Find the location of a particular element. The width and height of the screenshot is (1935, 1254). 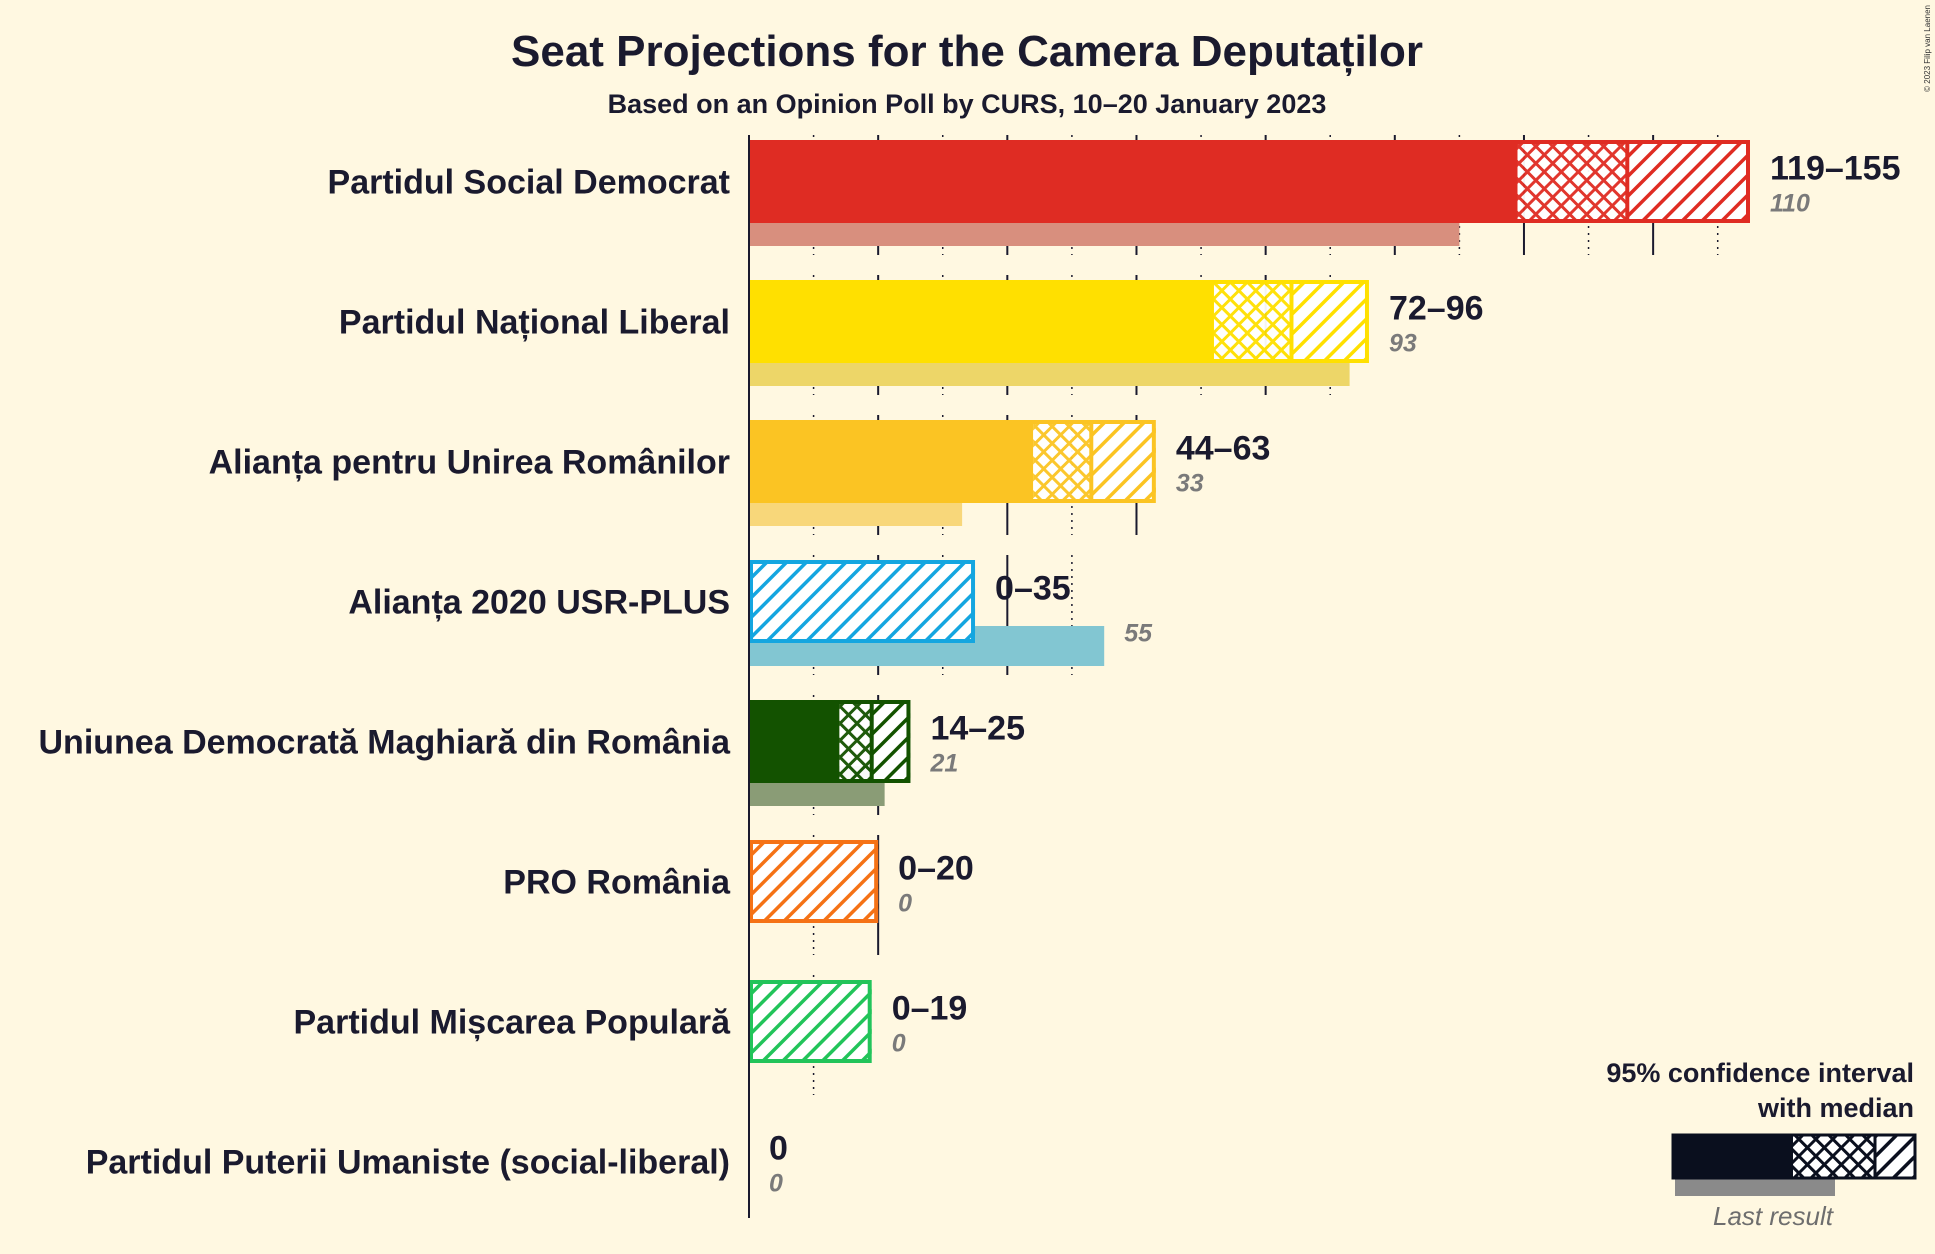

legend-title-line1: 95% confidence interval is located at coordinates (1760, 1073).